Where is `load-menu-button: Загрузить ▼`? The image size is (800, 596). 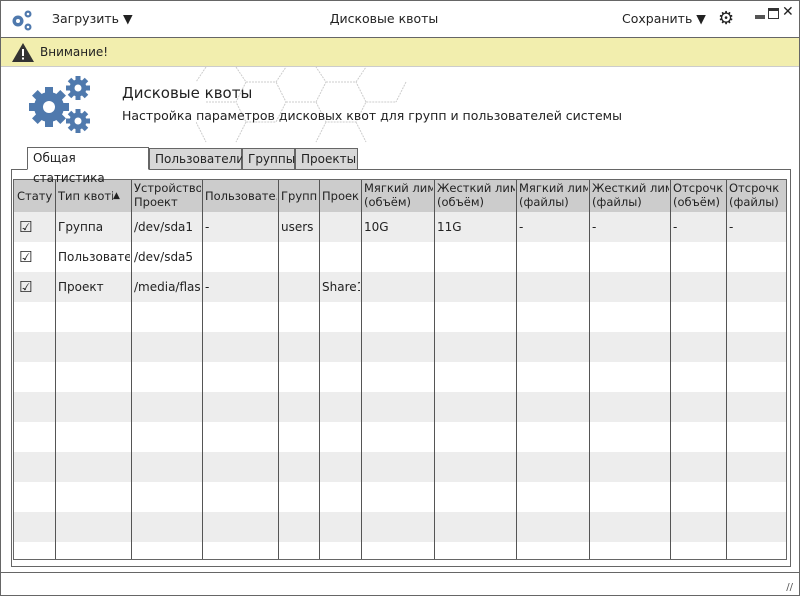
load-menu-button: Загрузить ▼ is located at coordinates (92, 18).